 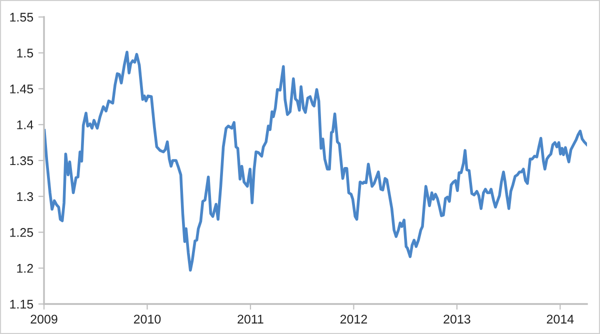 I want to click on x-tick-label: 2011, so click(x=251, y=319).